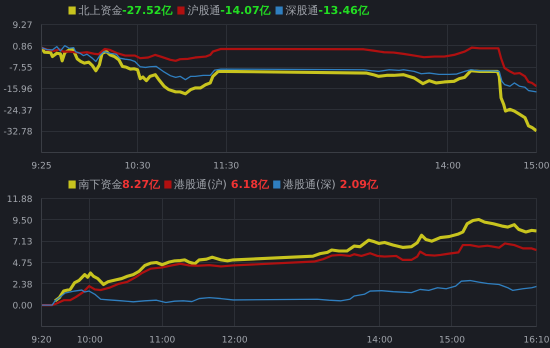 The width and height of the screenshot is (550, 348). I want to click on legend-label: 北上资金, so click(100, 10).